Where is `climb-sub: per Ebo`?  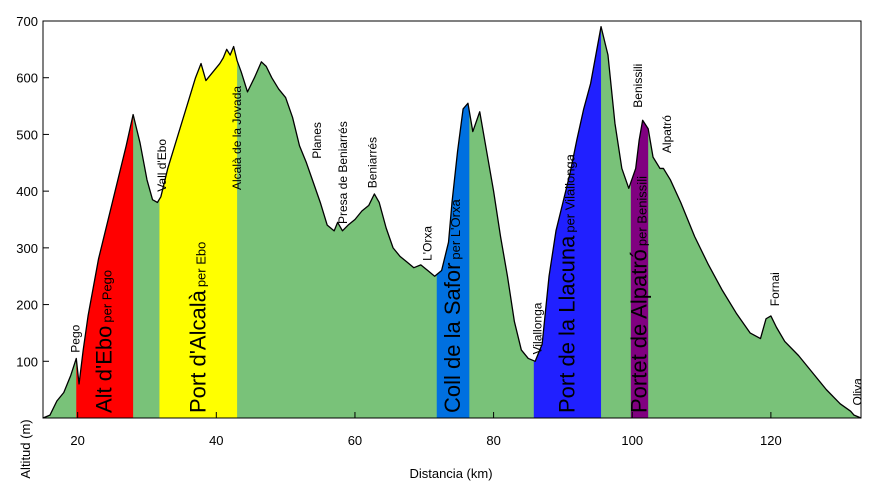
climb-sub: per Ebo is located at coordinates (200, 265).